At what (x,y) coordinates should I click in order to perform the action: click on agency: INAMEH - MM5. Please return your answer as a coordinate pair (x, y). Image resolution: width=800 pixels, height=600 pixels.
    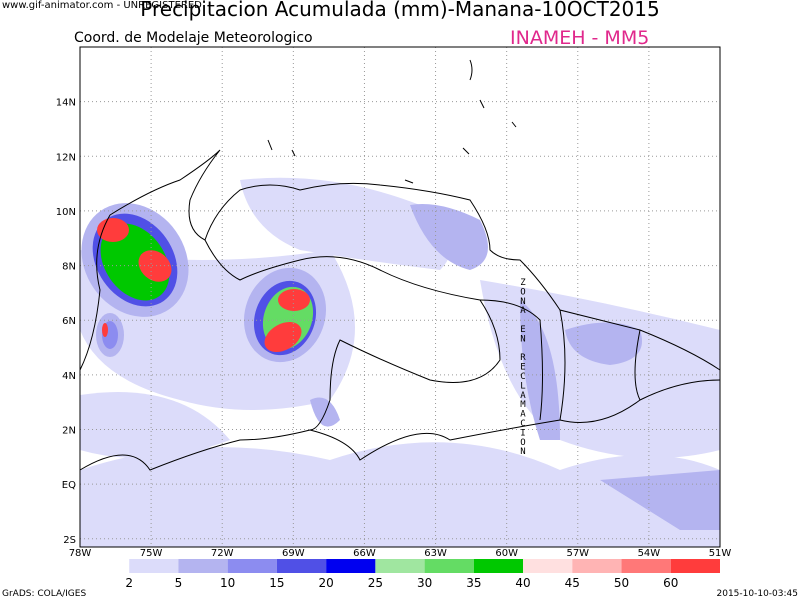
    Looking at the image, I should click on (579, 38).